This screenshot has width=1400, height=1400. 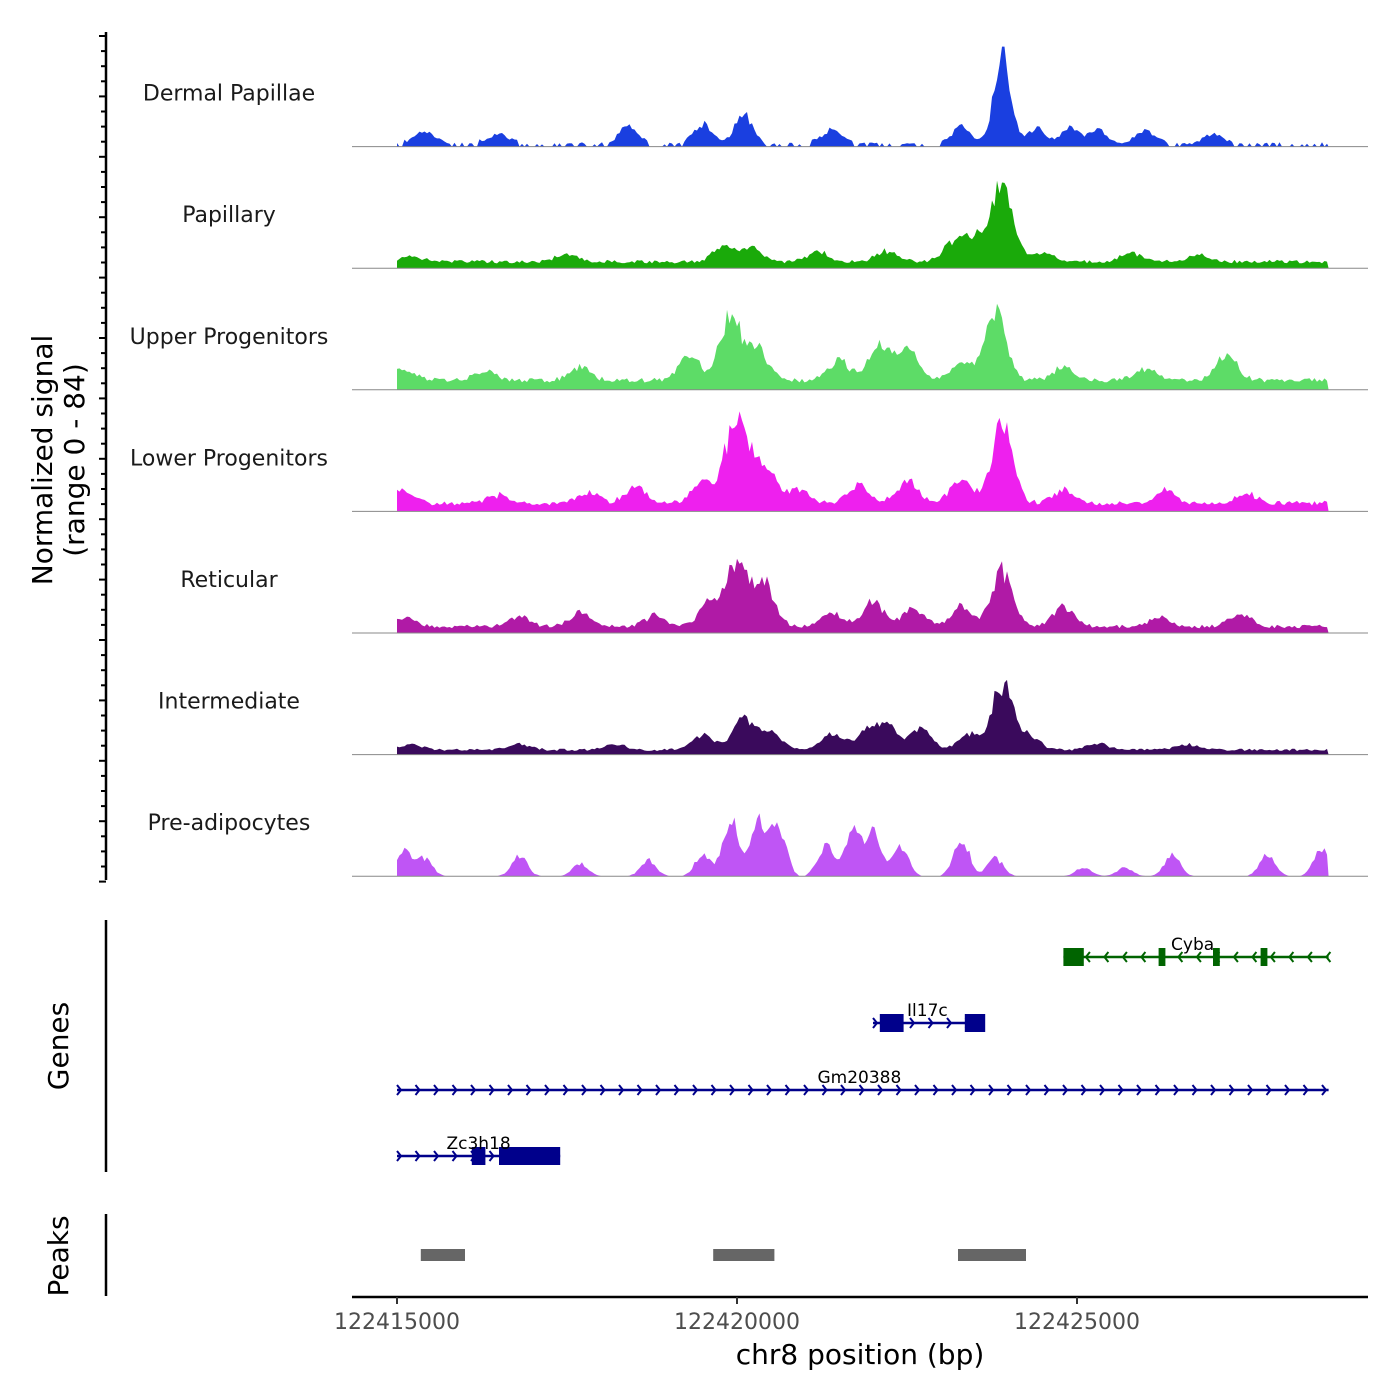 I want to click on gene-model: Gm20388, so click(x=862, y=1082).